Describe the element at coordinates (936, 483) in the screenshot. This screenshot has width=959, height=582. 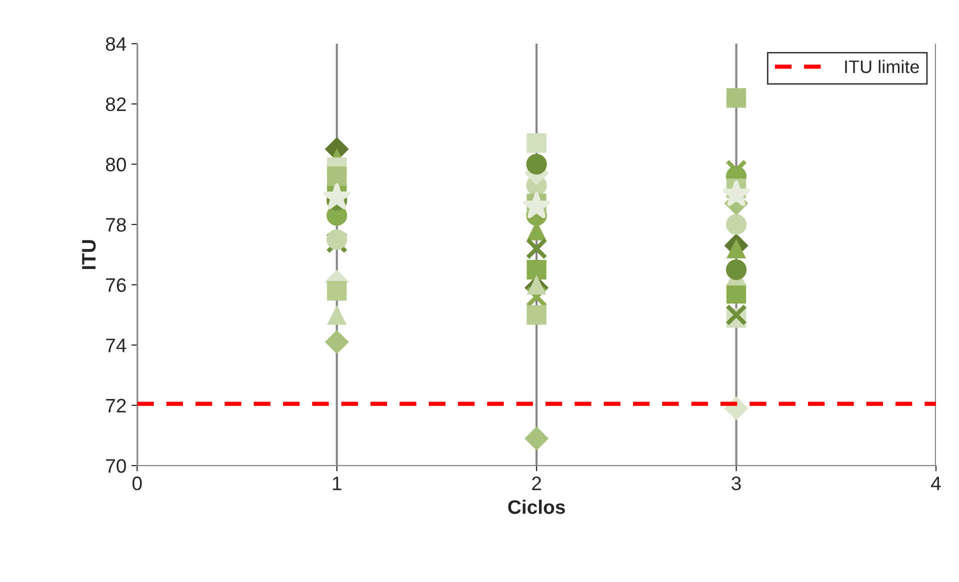
I see `x-tick-label: 4` at that location.